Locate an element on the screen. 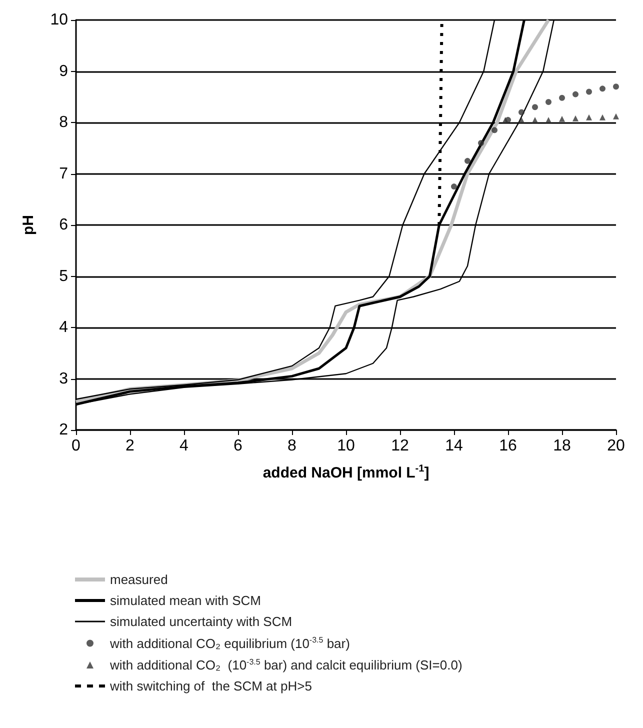 This screenshot has height=728, width=643. y-tick-label: 3 is located at coordinates (63, 379).